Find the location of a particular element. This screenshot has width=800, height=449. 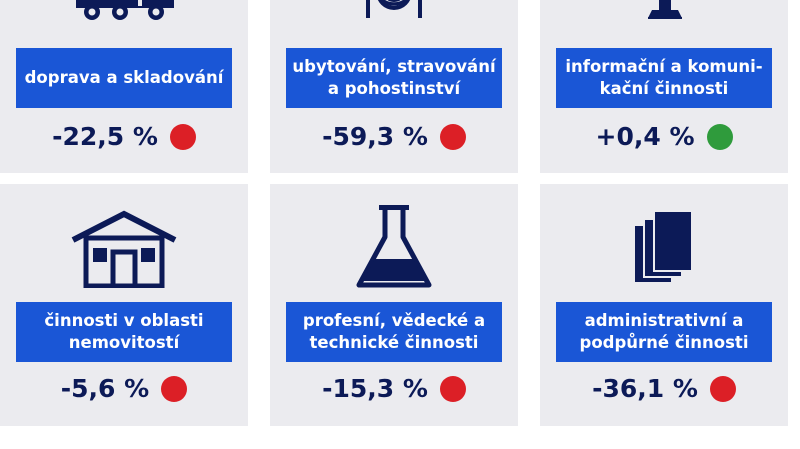

sector-label: doprava a skladování is located at coordinates (124, 78).